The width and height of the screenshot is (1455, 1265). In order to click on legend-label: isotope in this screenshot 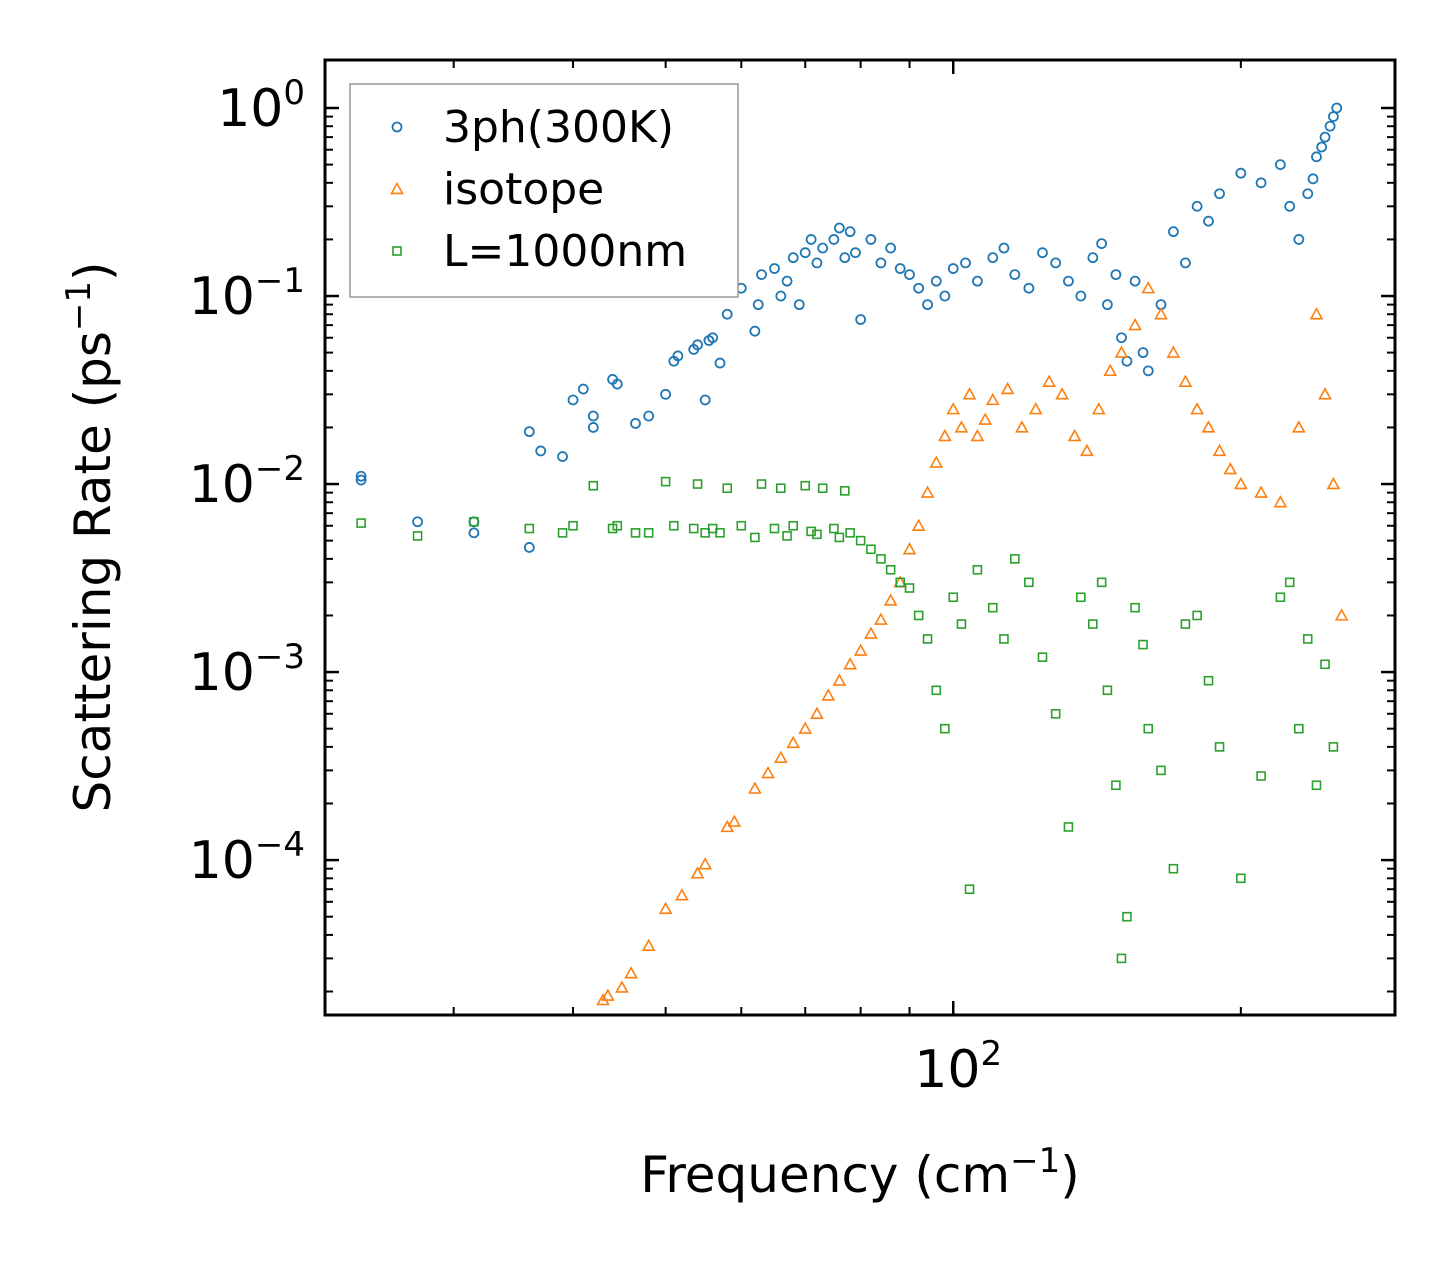, I will do `click(523, 189)`.